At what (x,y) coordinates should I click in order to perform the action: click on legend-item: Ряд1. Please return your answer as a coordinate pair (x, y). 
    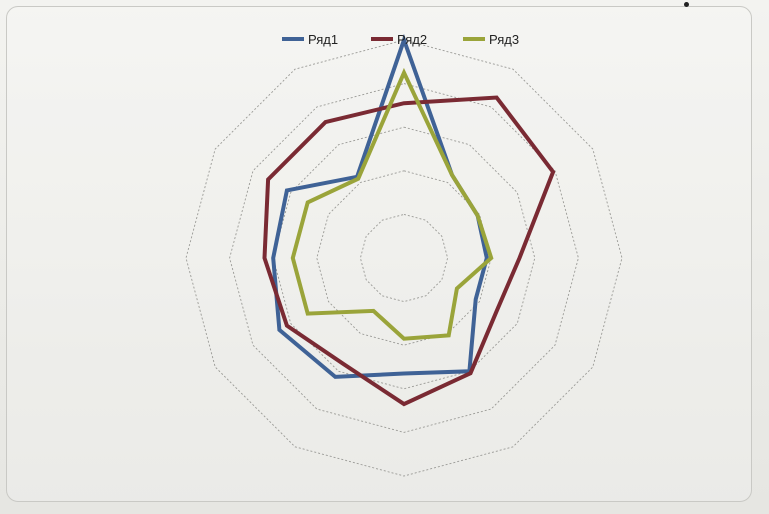
    Looking at the image, I should click on (310, 39).